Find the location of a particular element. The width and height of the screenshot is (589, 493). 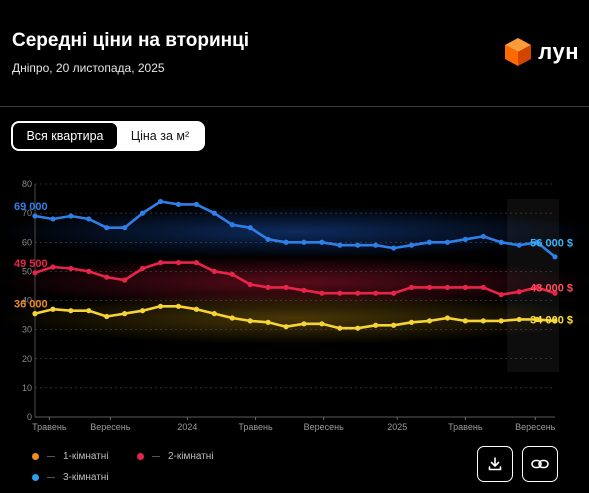

legend-label: 1-кімнатні is located at coordinates (86, 456).